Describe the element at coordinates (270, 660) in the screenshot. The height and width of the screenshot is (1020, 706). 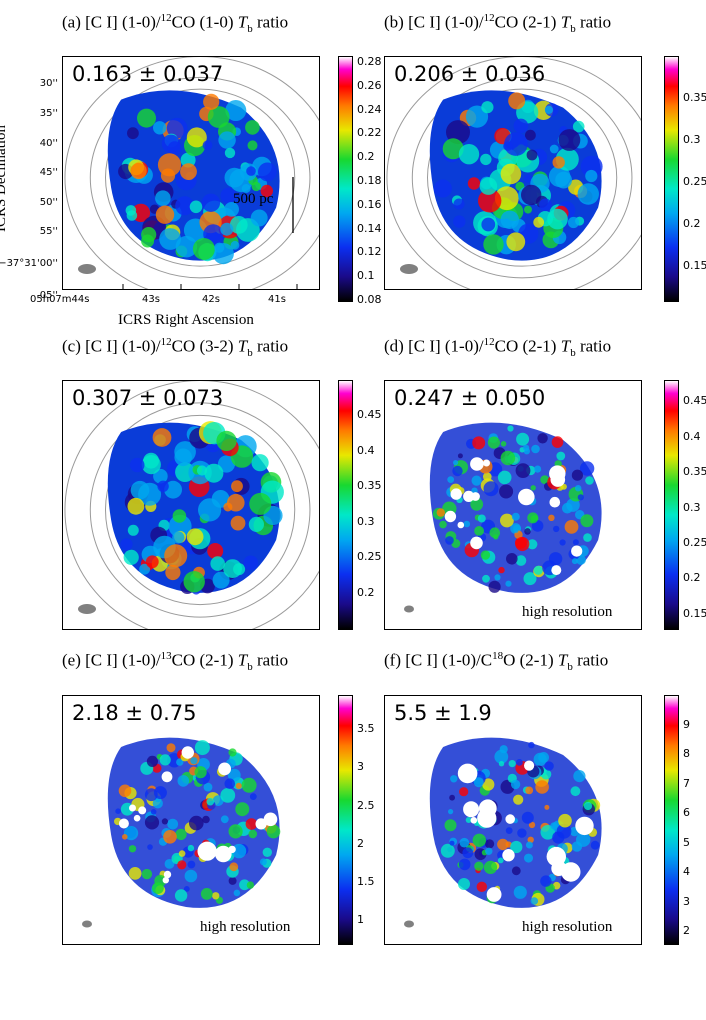
I see `title-suffix: ratio` at that location.